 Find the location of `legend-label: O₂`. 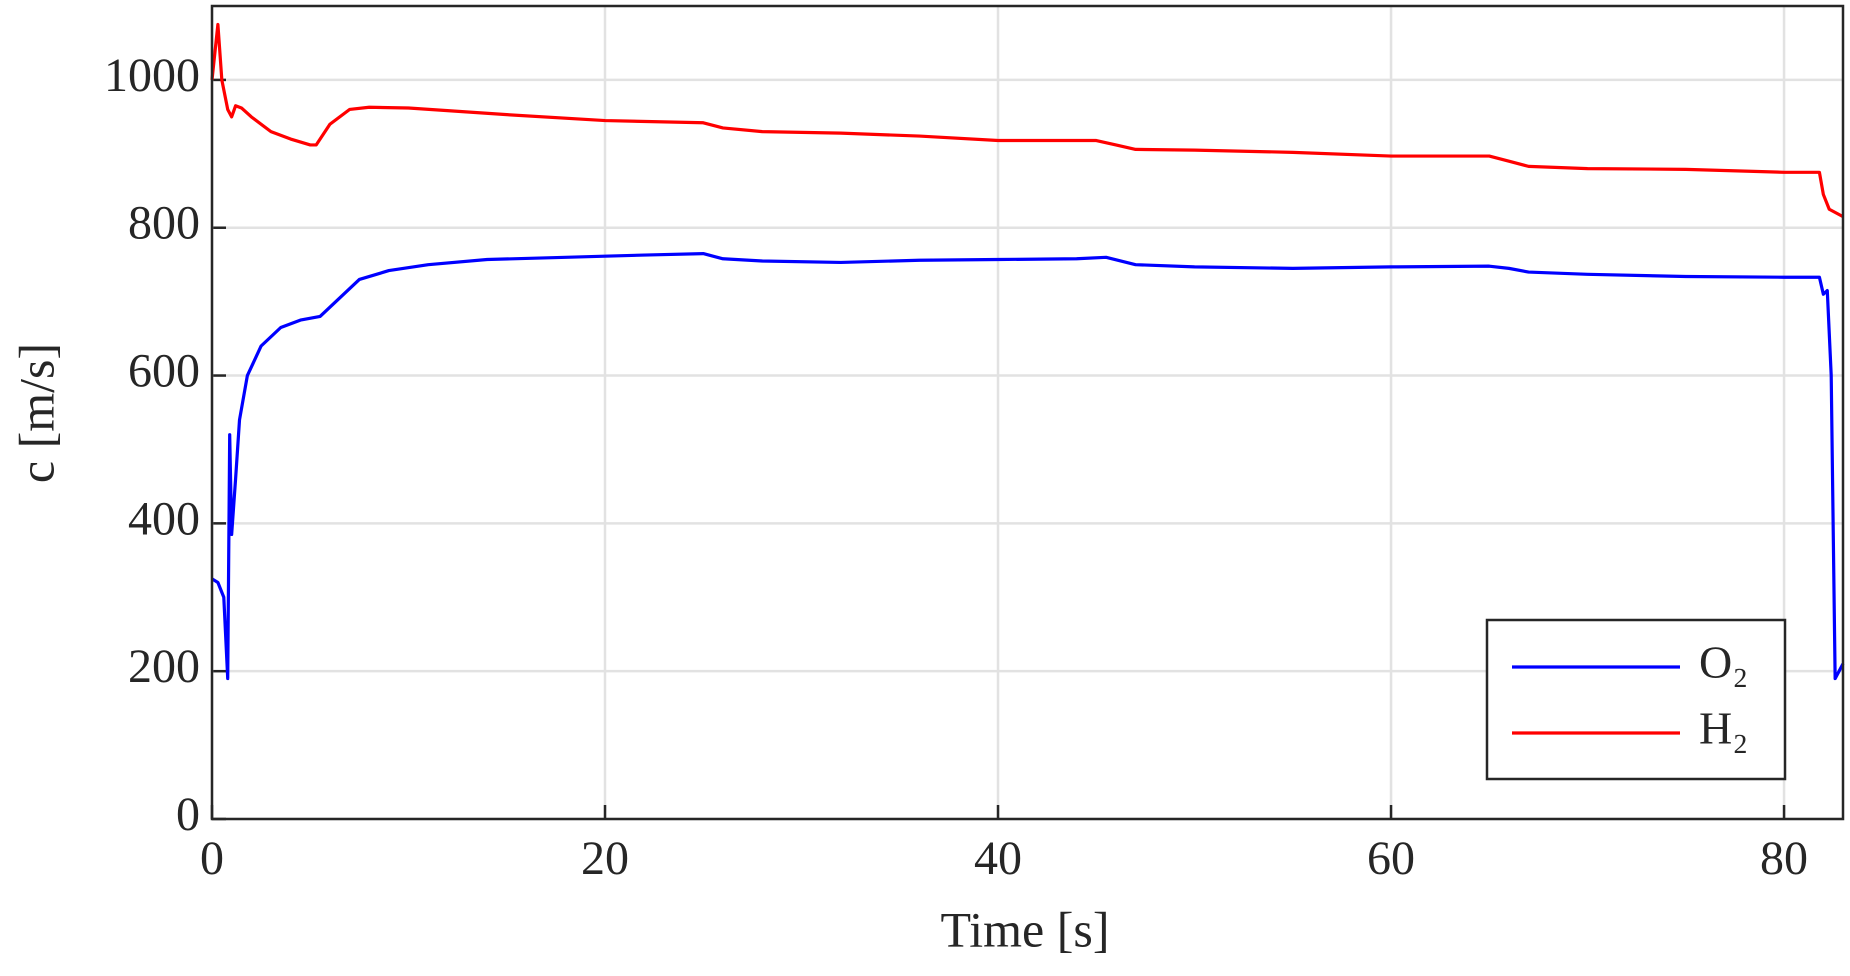

legend-label: O₂ is located at coordinates (1723, 662).